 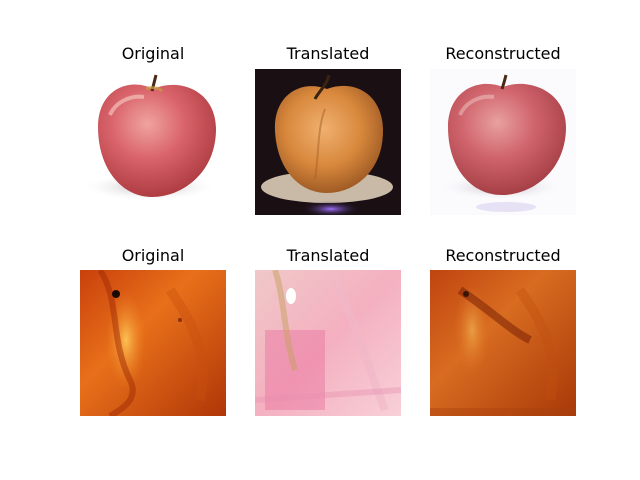 What do you see at coordinates (503, 255) in the screenshot?
I see `panel-title-reconstructed-2: Reconstructed` at bounding box center [503, 255].